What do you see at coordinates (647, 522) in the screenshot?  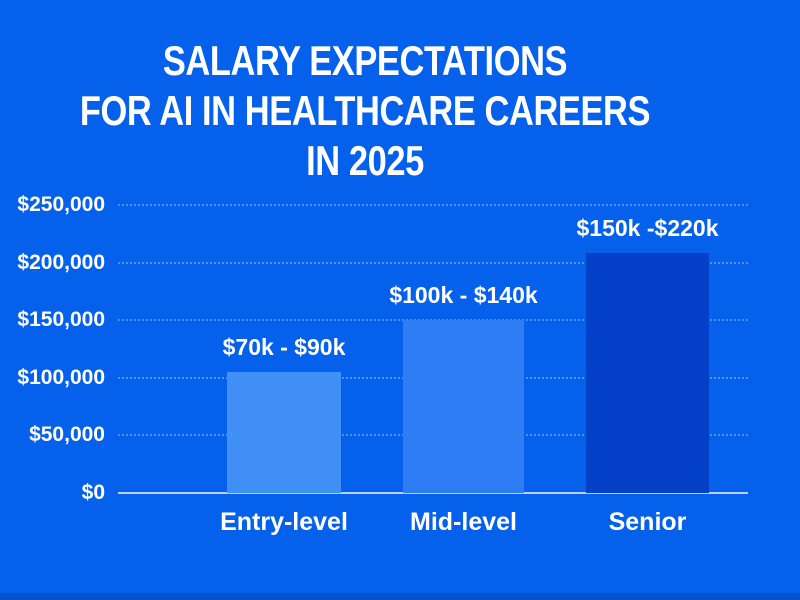 I see `x-axis-category-label-senior: Senior` at bounding box center [647, 522].